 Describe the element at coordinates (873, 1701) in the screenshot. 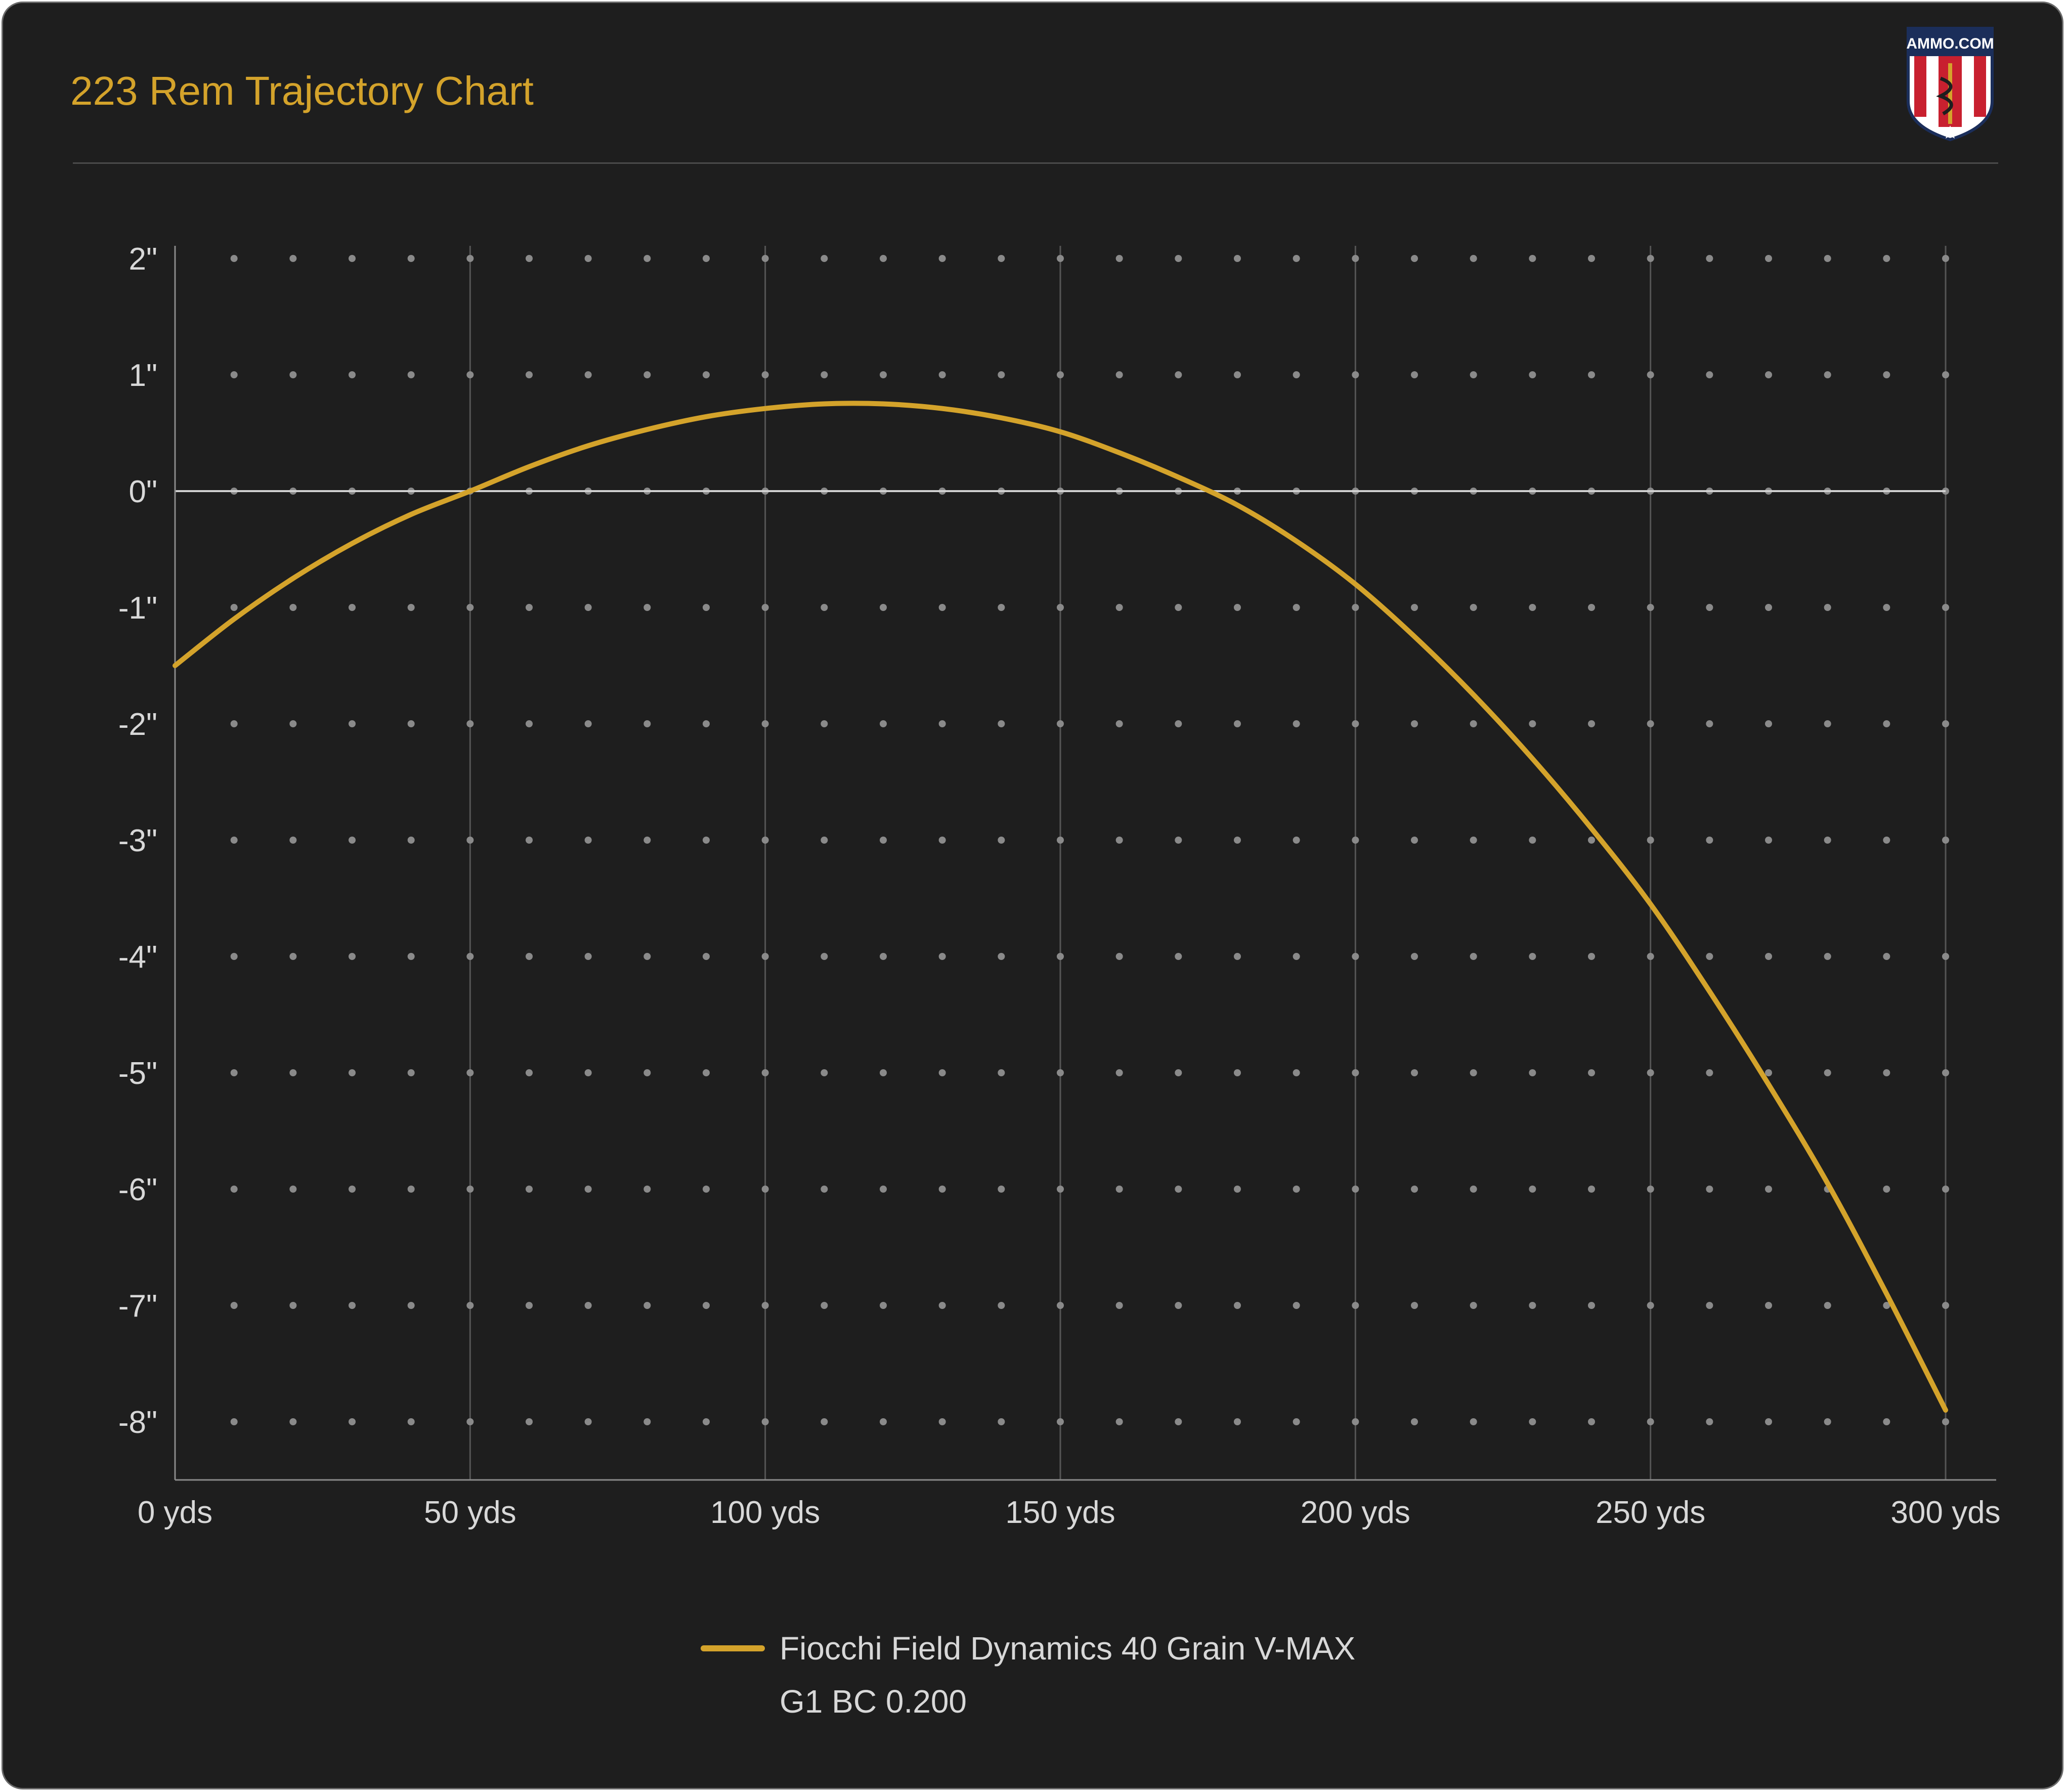

I see `legend-bc: G1 BC 0.200` at that location.